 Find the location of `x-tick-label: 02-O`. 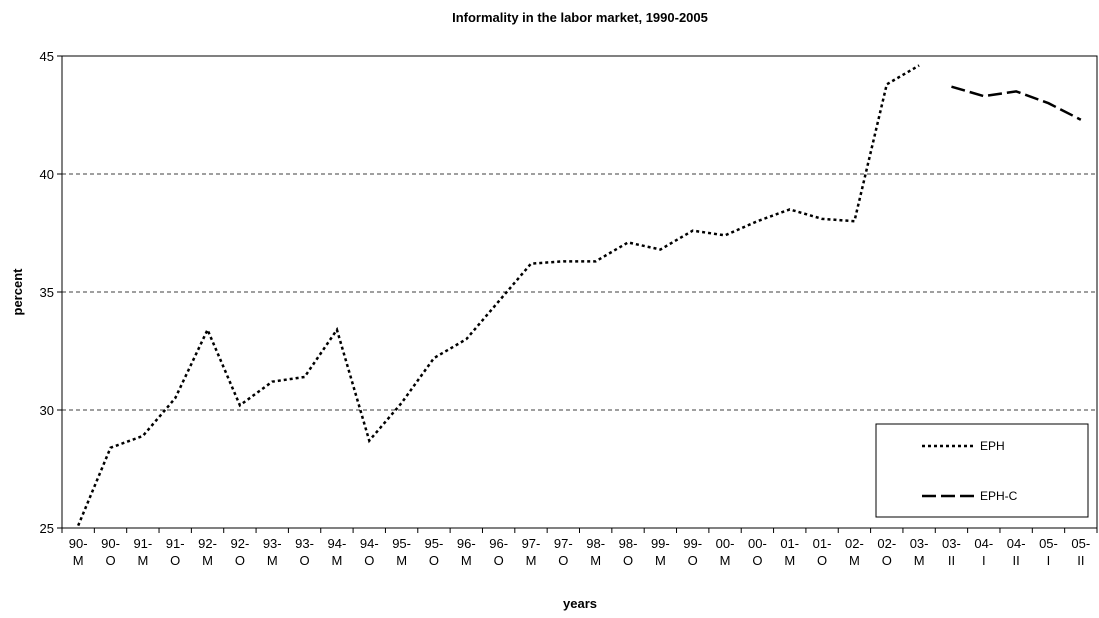

x-tick-label: 02-O is located at coordinates (886, 552).